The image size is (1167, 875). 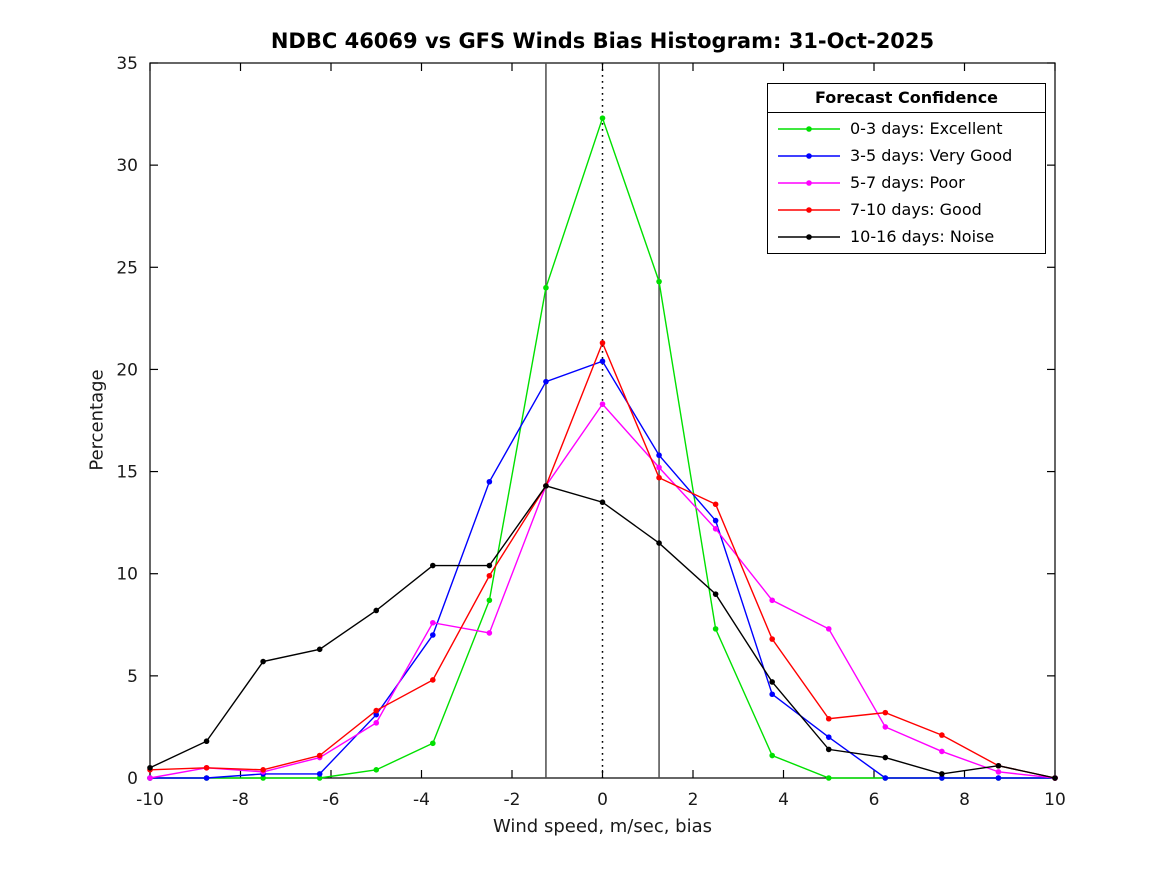 I want to click on x-tick-label: -10, so click(x=150, y=800).